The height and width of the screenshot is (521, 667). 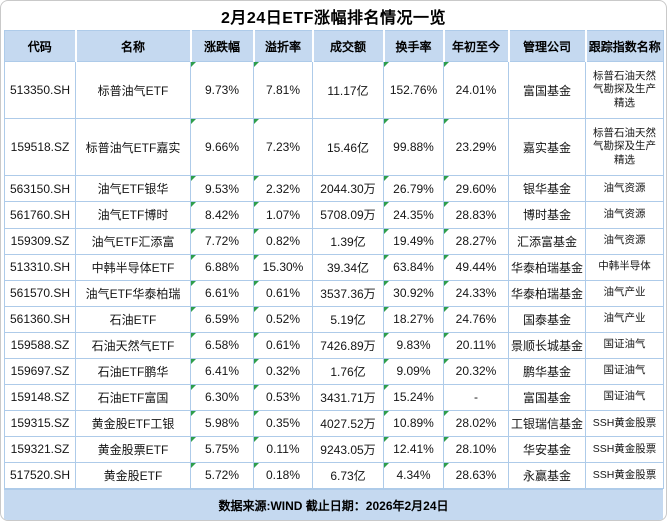 What do you see at coordinates (333, 504) in the screenshot?
I see `data-source-note: 数据来源:WIND 截止日期：2026年2月24日` at bounding box center [333, 504].